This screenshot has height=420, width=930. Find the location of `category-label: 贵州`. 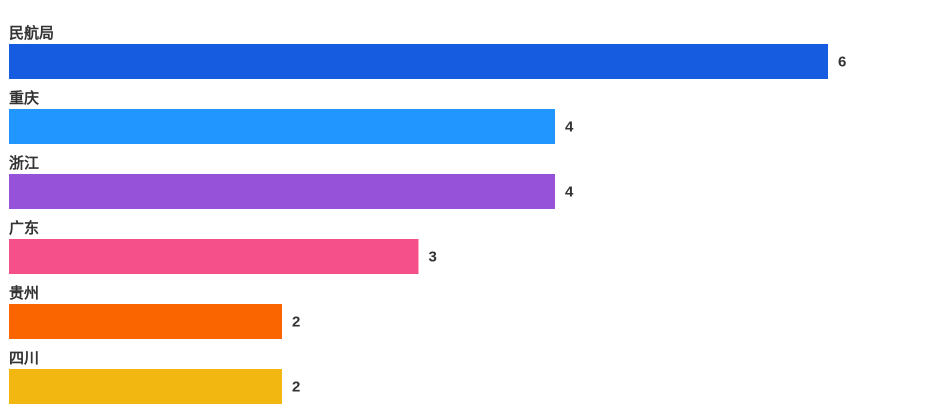

category-label: 贵州 is located at coordinates (24, 293).